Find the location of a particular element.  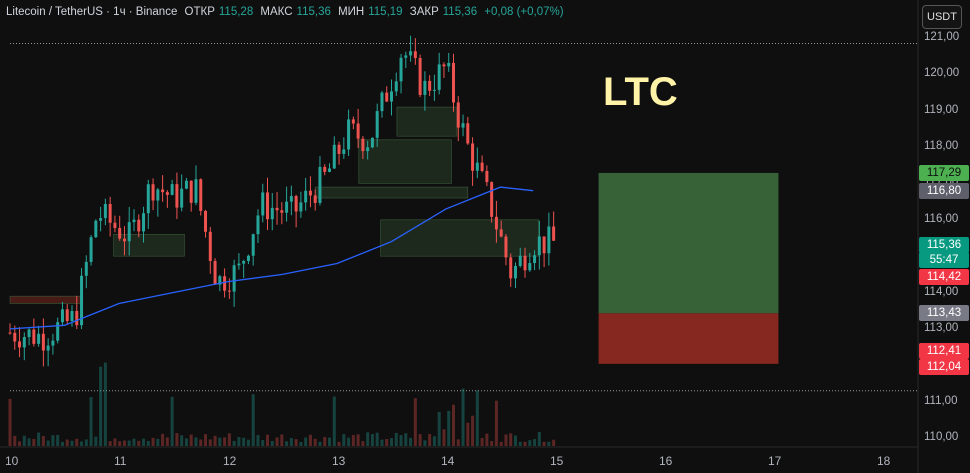

profit-zone is located at coordinates (688, 243).